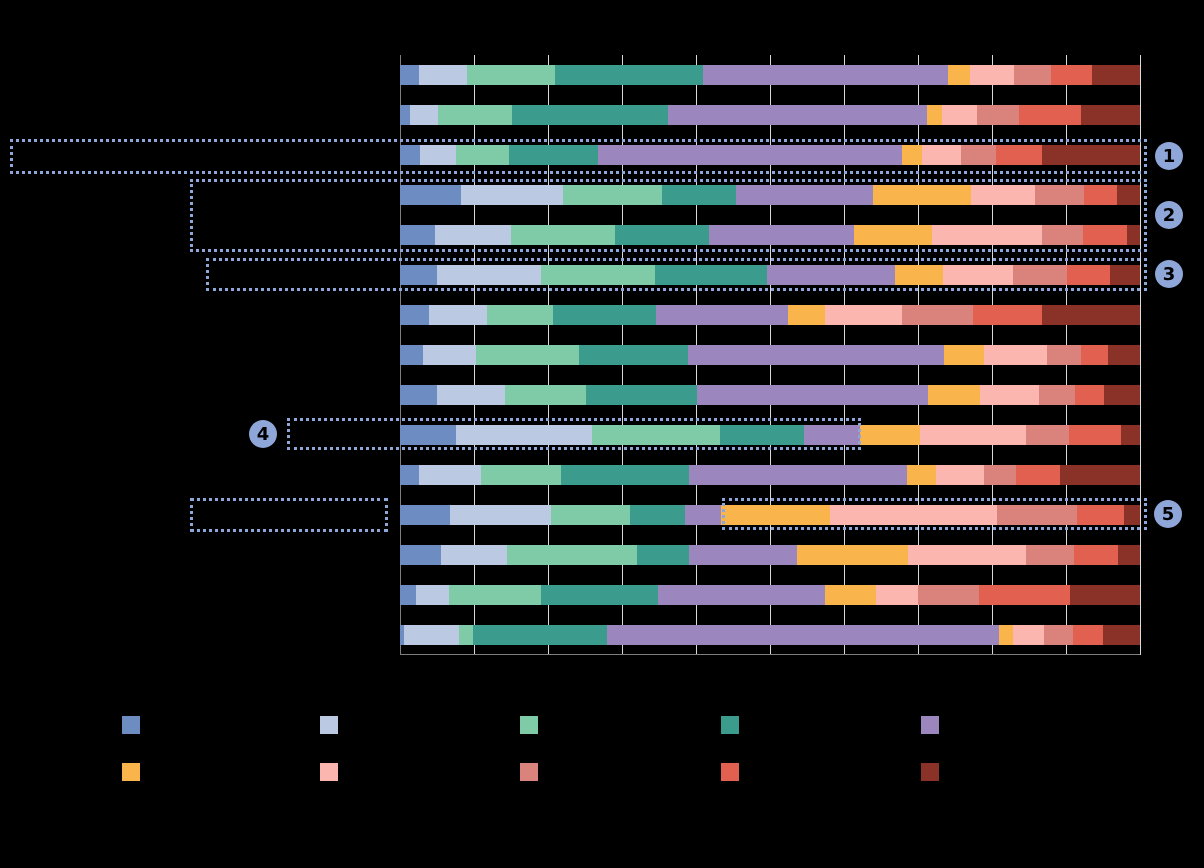 Image resolution: width=1204 pixels, height=868 pixels. I want to click on legend-swatch-light-green, so click(529, 725).